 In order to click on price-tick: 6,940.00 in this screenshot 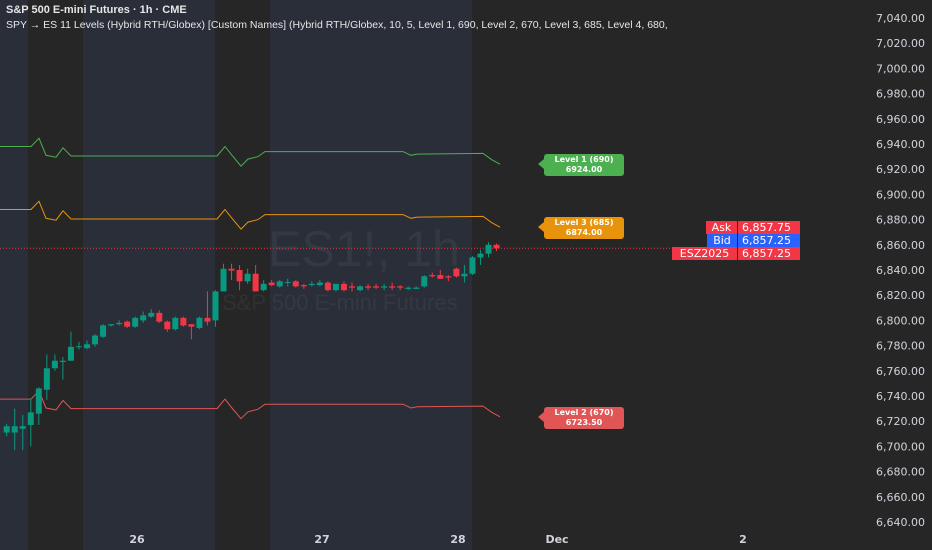, I will do `click(900, 144)`.